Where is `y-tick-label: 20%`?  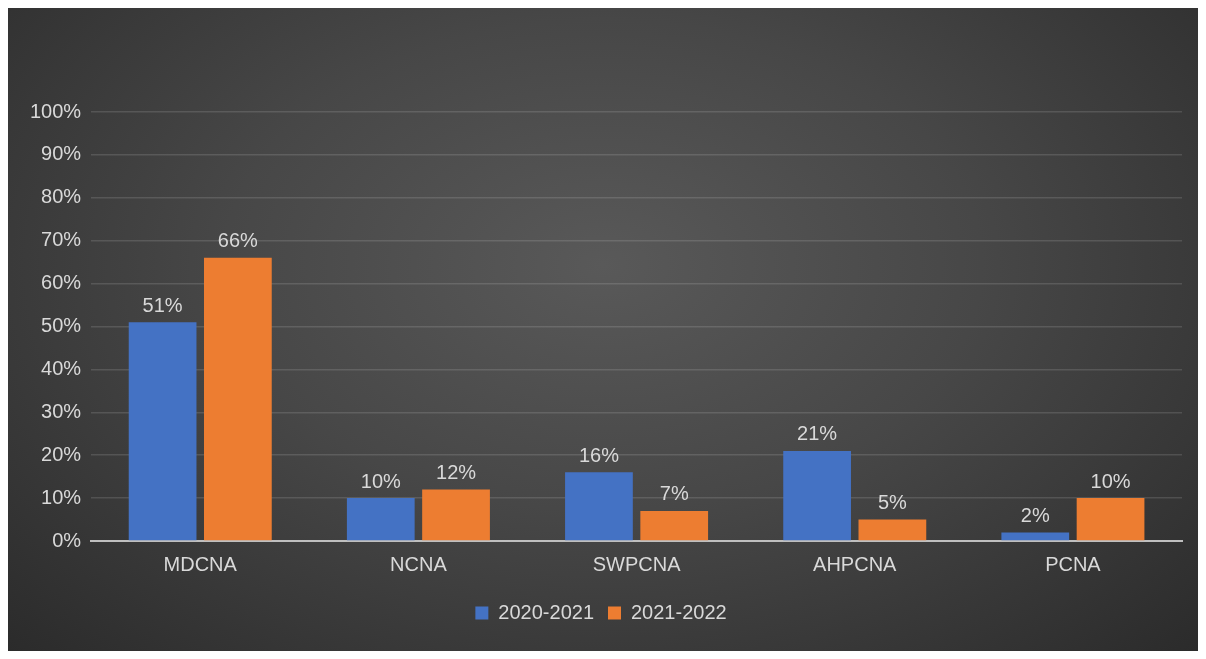 y-tick-label: 20% is located at coordinates (61, 453).